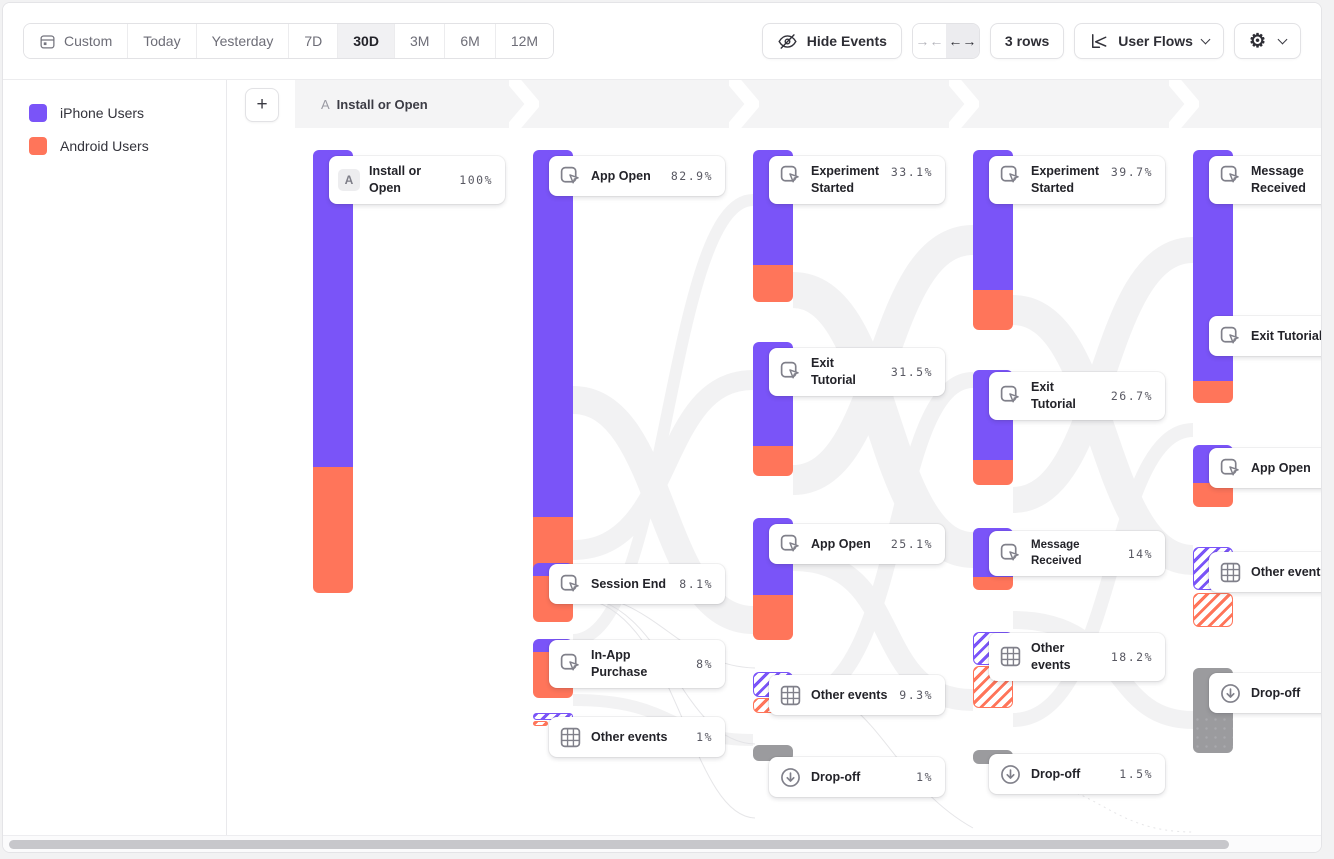 This screenshot has height=859, width=1334. I want to click on rows-button: 3 rows, so click(1027, 41).